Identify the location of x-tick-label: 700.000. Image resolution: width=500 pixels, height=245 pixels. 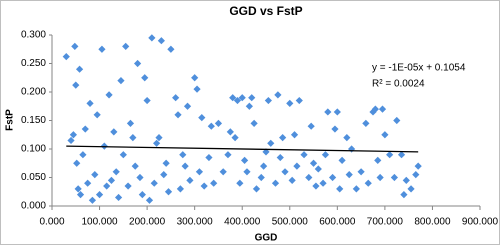
(385, 222).